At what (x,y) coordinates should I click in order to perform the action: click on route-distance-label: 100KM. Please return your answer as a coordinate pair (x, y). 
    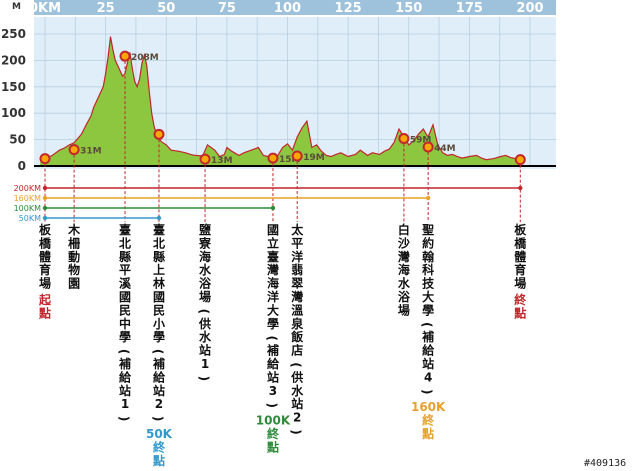
    Looking at the image, I should click on (28, 208).